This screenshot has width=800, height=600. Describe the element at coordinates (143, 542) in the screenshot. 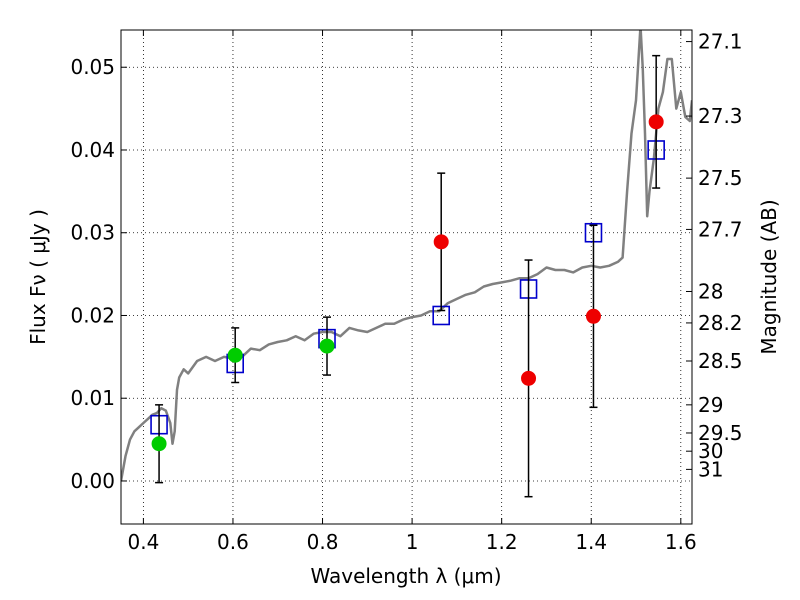

I see `x-tick-label: 0.4` at that location.